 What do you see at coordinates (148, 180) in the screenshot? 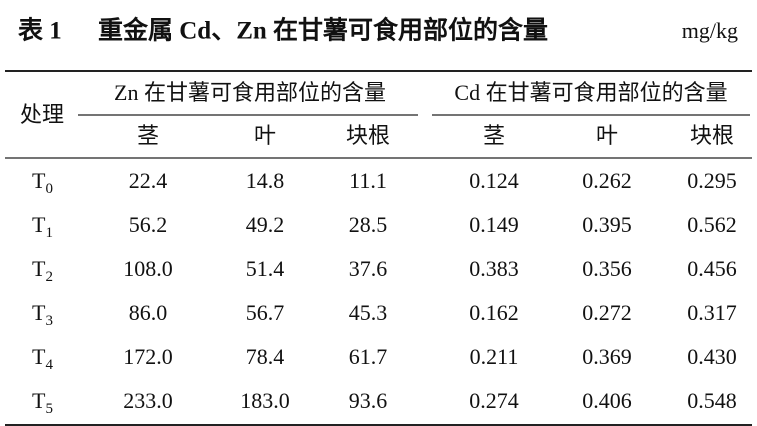
I see `cell: 22.4` at bounding box center [148, 180].